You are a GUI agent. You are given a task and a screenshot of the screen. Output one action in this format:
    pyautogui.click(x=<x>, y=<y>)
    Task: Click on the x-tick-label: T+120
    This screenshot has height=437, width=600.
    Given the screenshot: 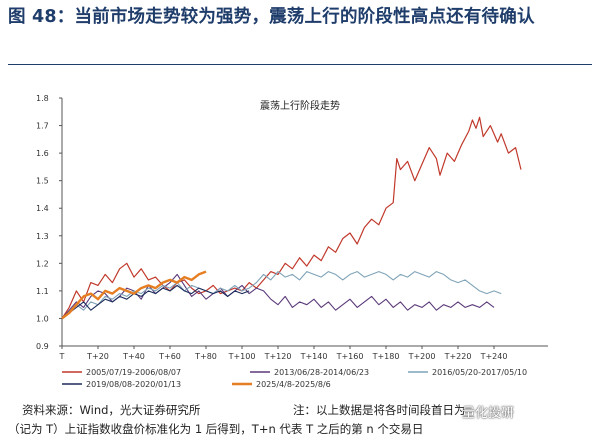 What is the action you would take?
    pyautogui.click(x=278, y=356)
    